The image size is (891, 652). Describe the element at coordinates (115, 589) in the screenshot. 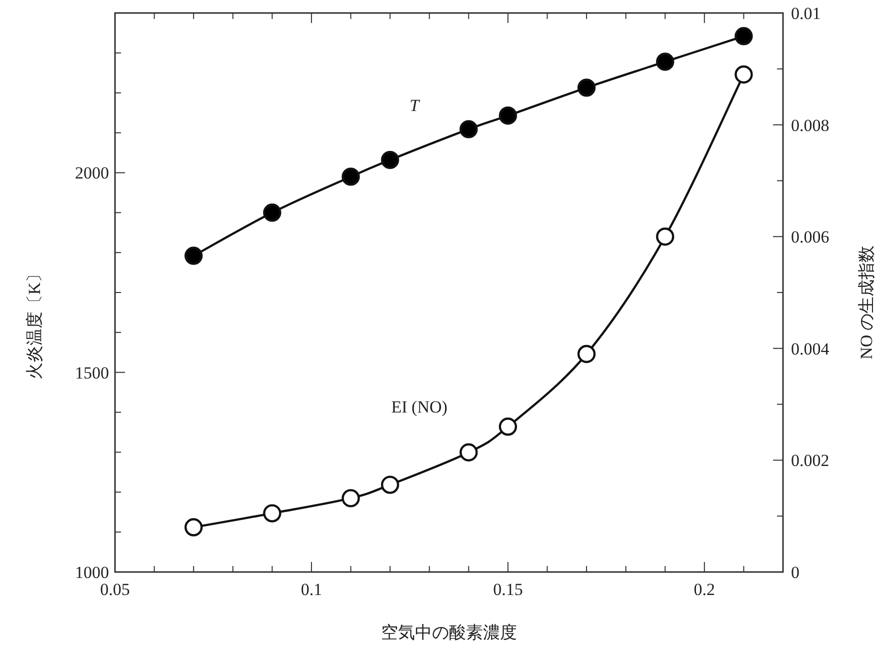

I see `x-tick-label: 0.05` at that location.